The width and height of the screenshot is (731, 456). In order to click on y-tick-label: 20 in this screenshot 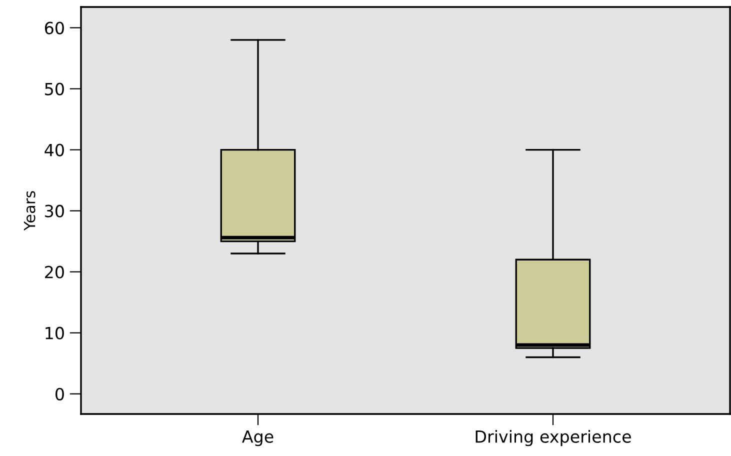, I will do `click(54, 272)`.